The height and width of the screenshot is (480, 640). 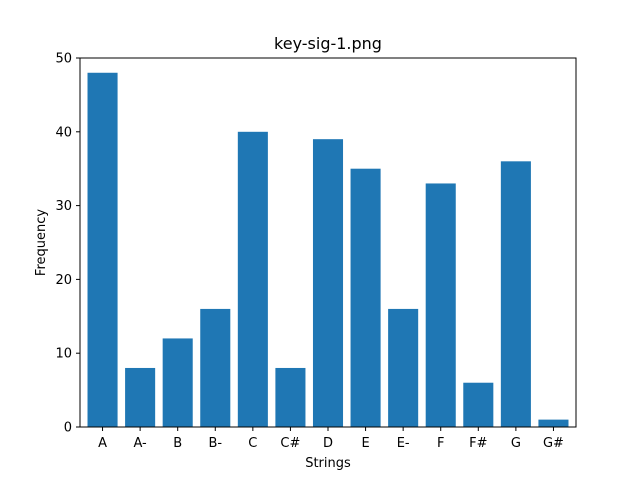 What do you see at coordinates (215, 443) in the screenshot?
I see `x-tick-label: B-` at bounding box center [215, 443].